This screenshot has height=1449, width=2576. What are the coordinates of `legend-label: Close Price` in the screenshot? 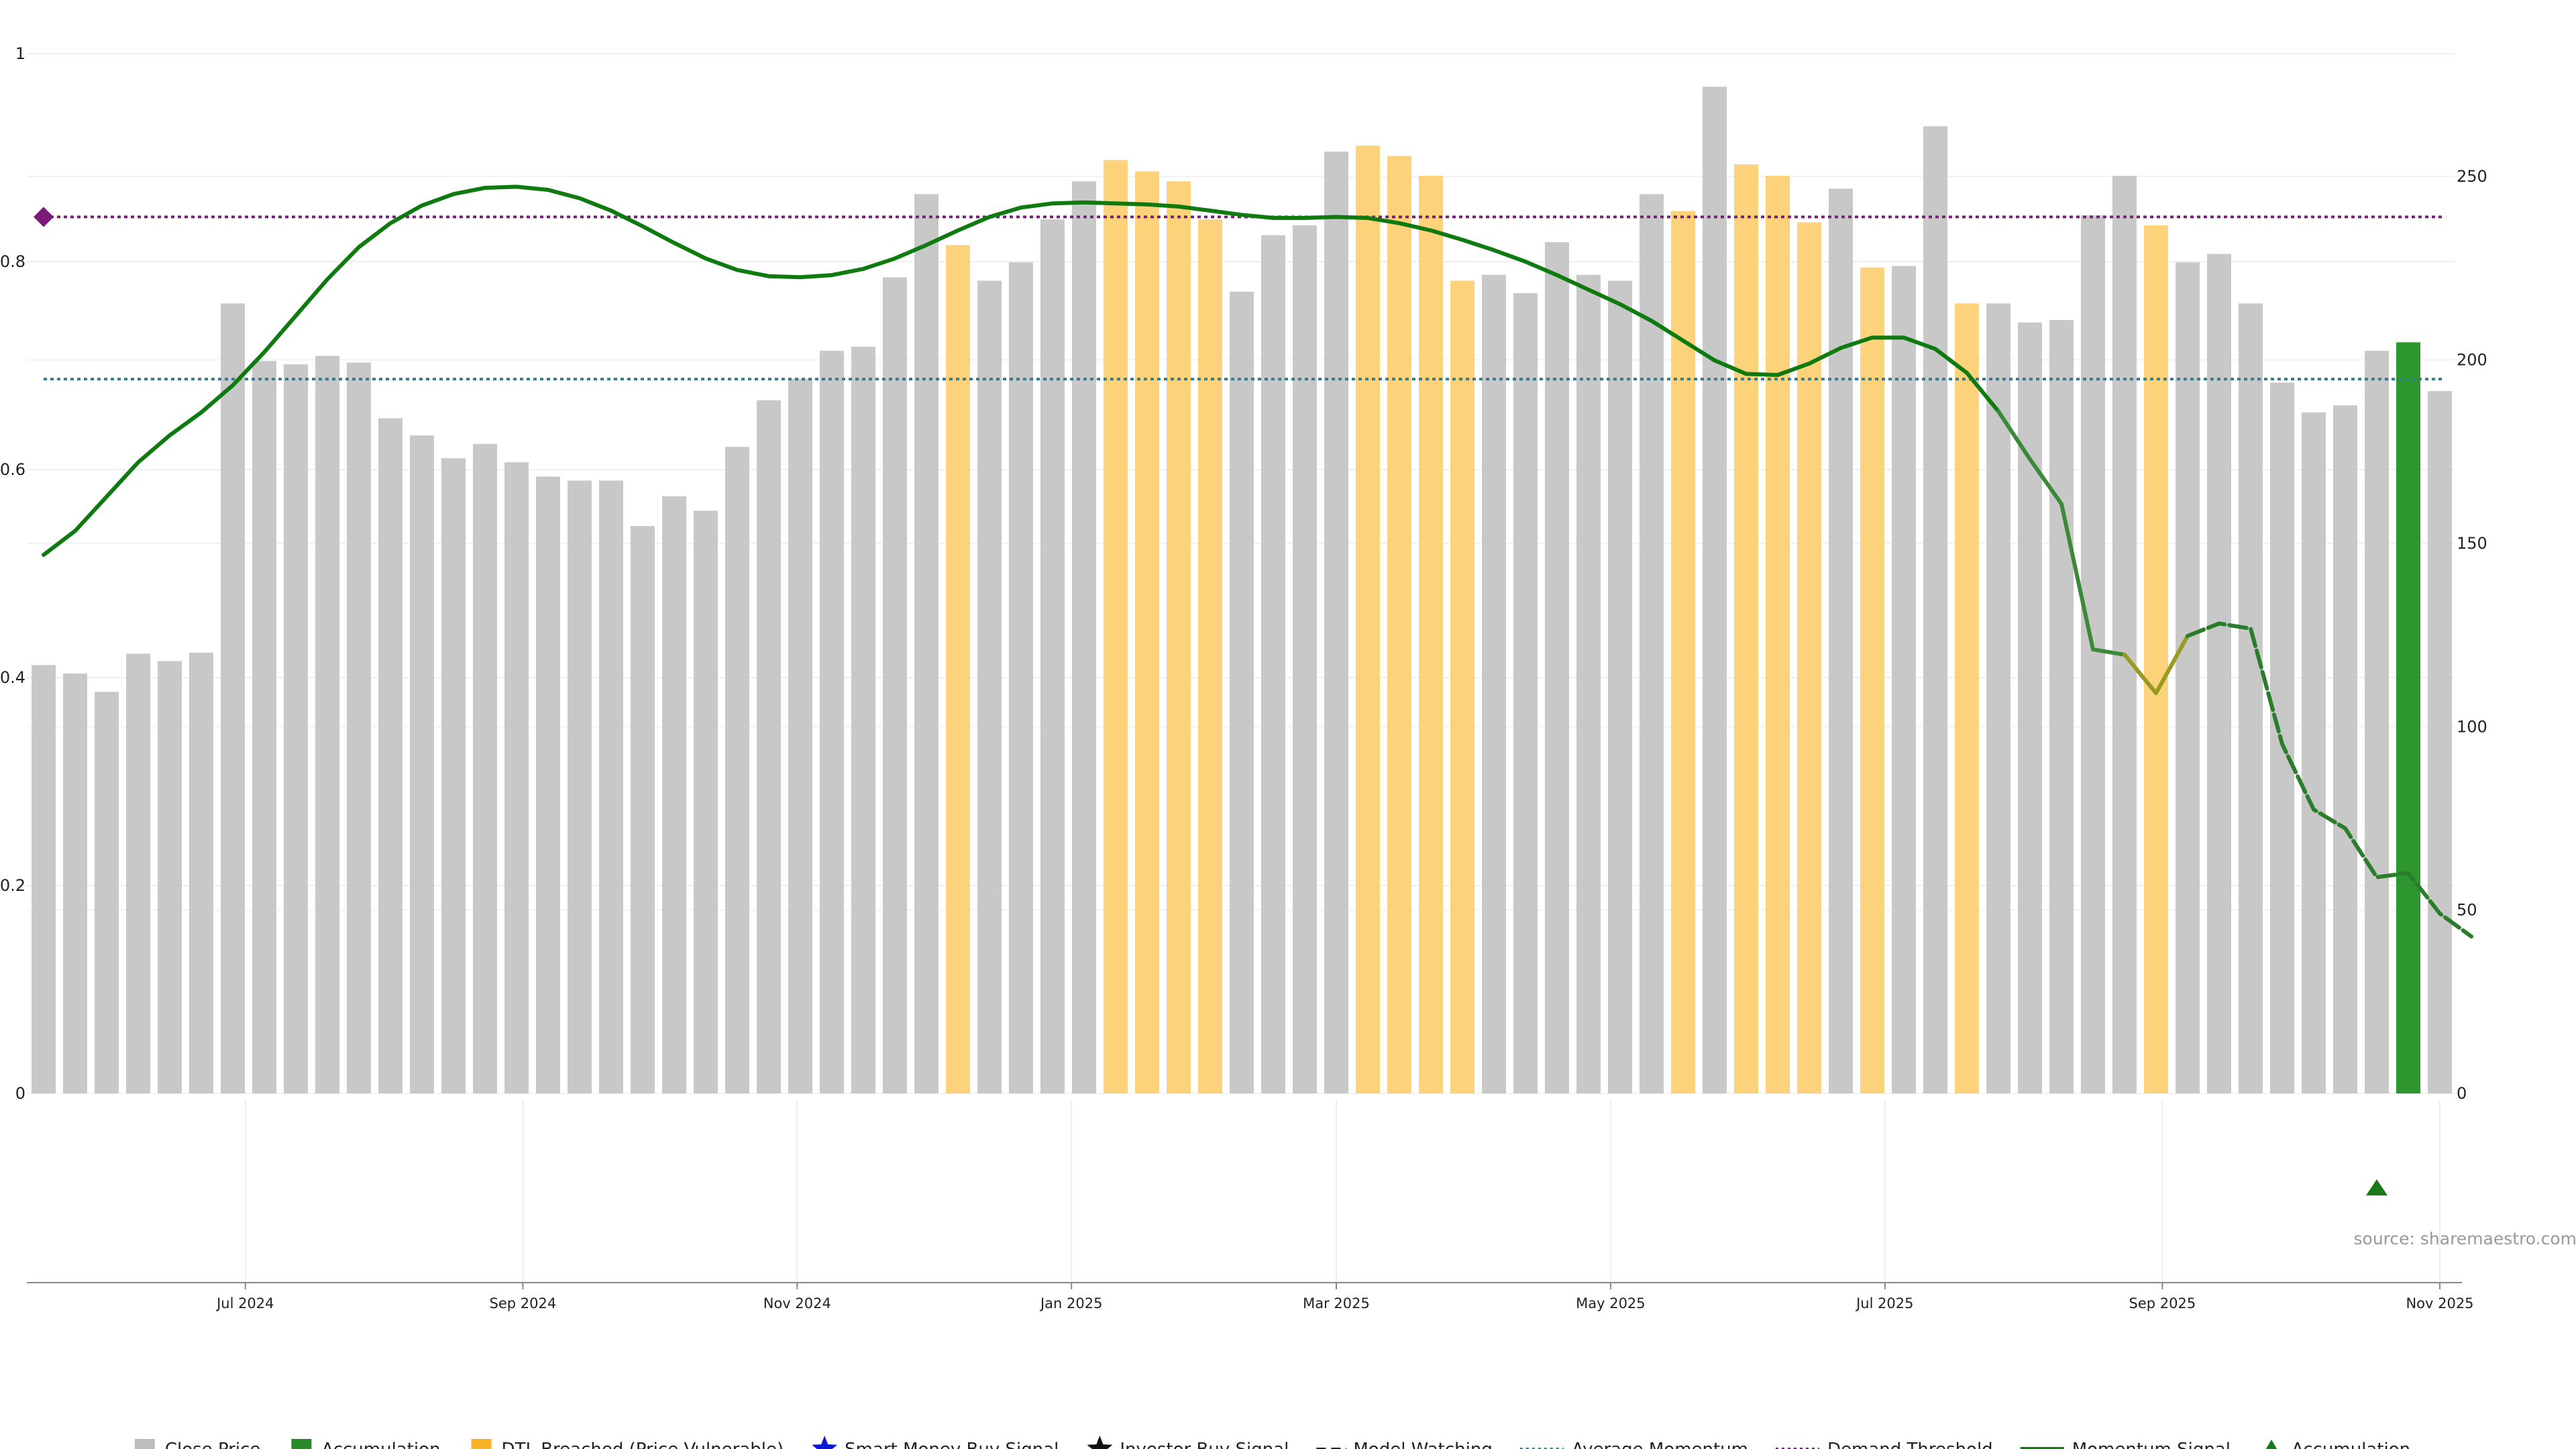 It's located at (213, 1444).